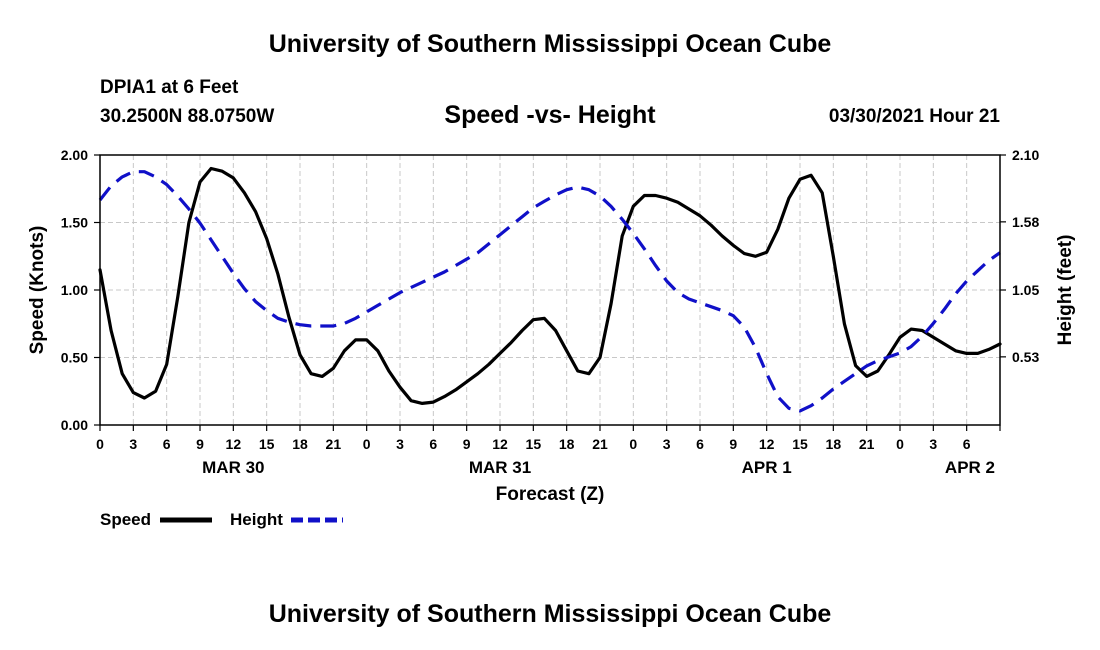 This screenshot has width=1100, height=650. I want to click on y-tick-label: 2.00, so click(74, 155).